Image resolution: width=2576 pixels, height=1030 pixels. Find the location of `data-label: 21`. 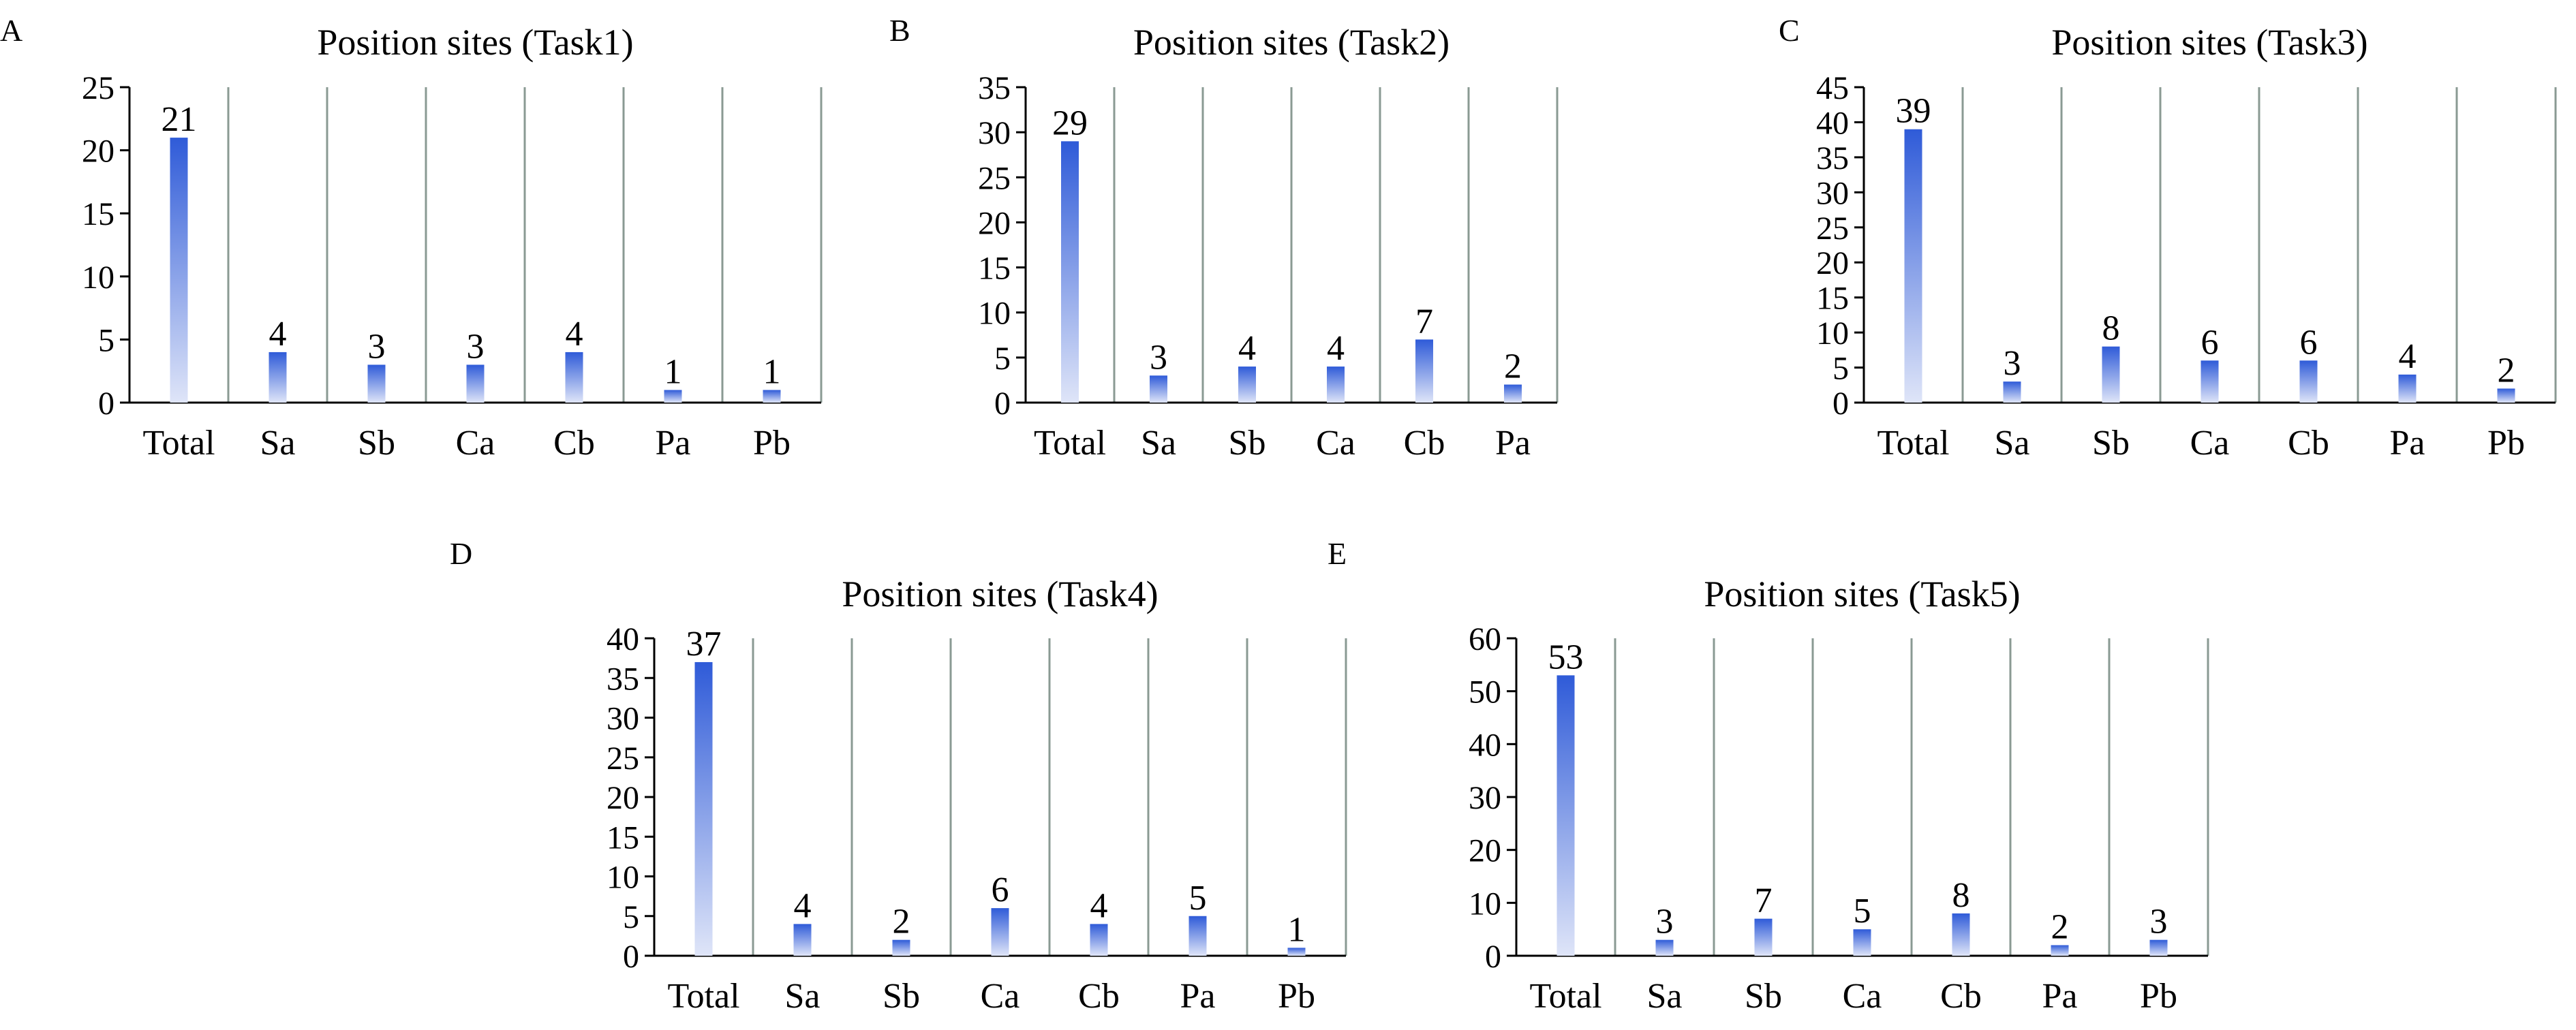

data-label: 21 is located at coordinates (180, 119).